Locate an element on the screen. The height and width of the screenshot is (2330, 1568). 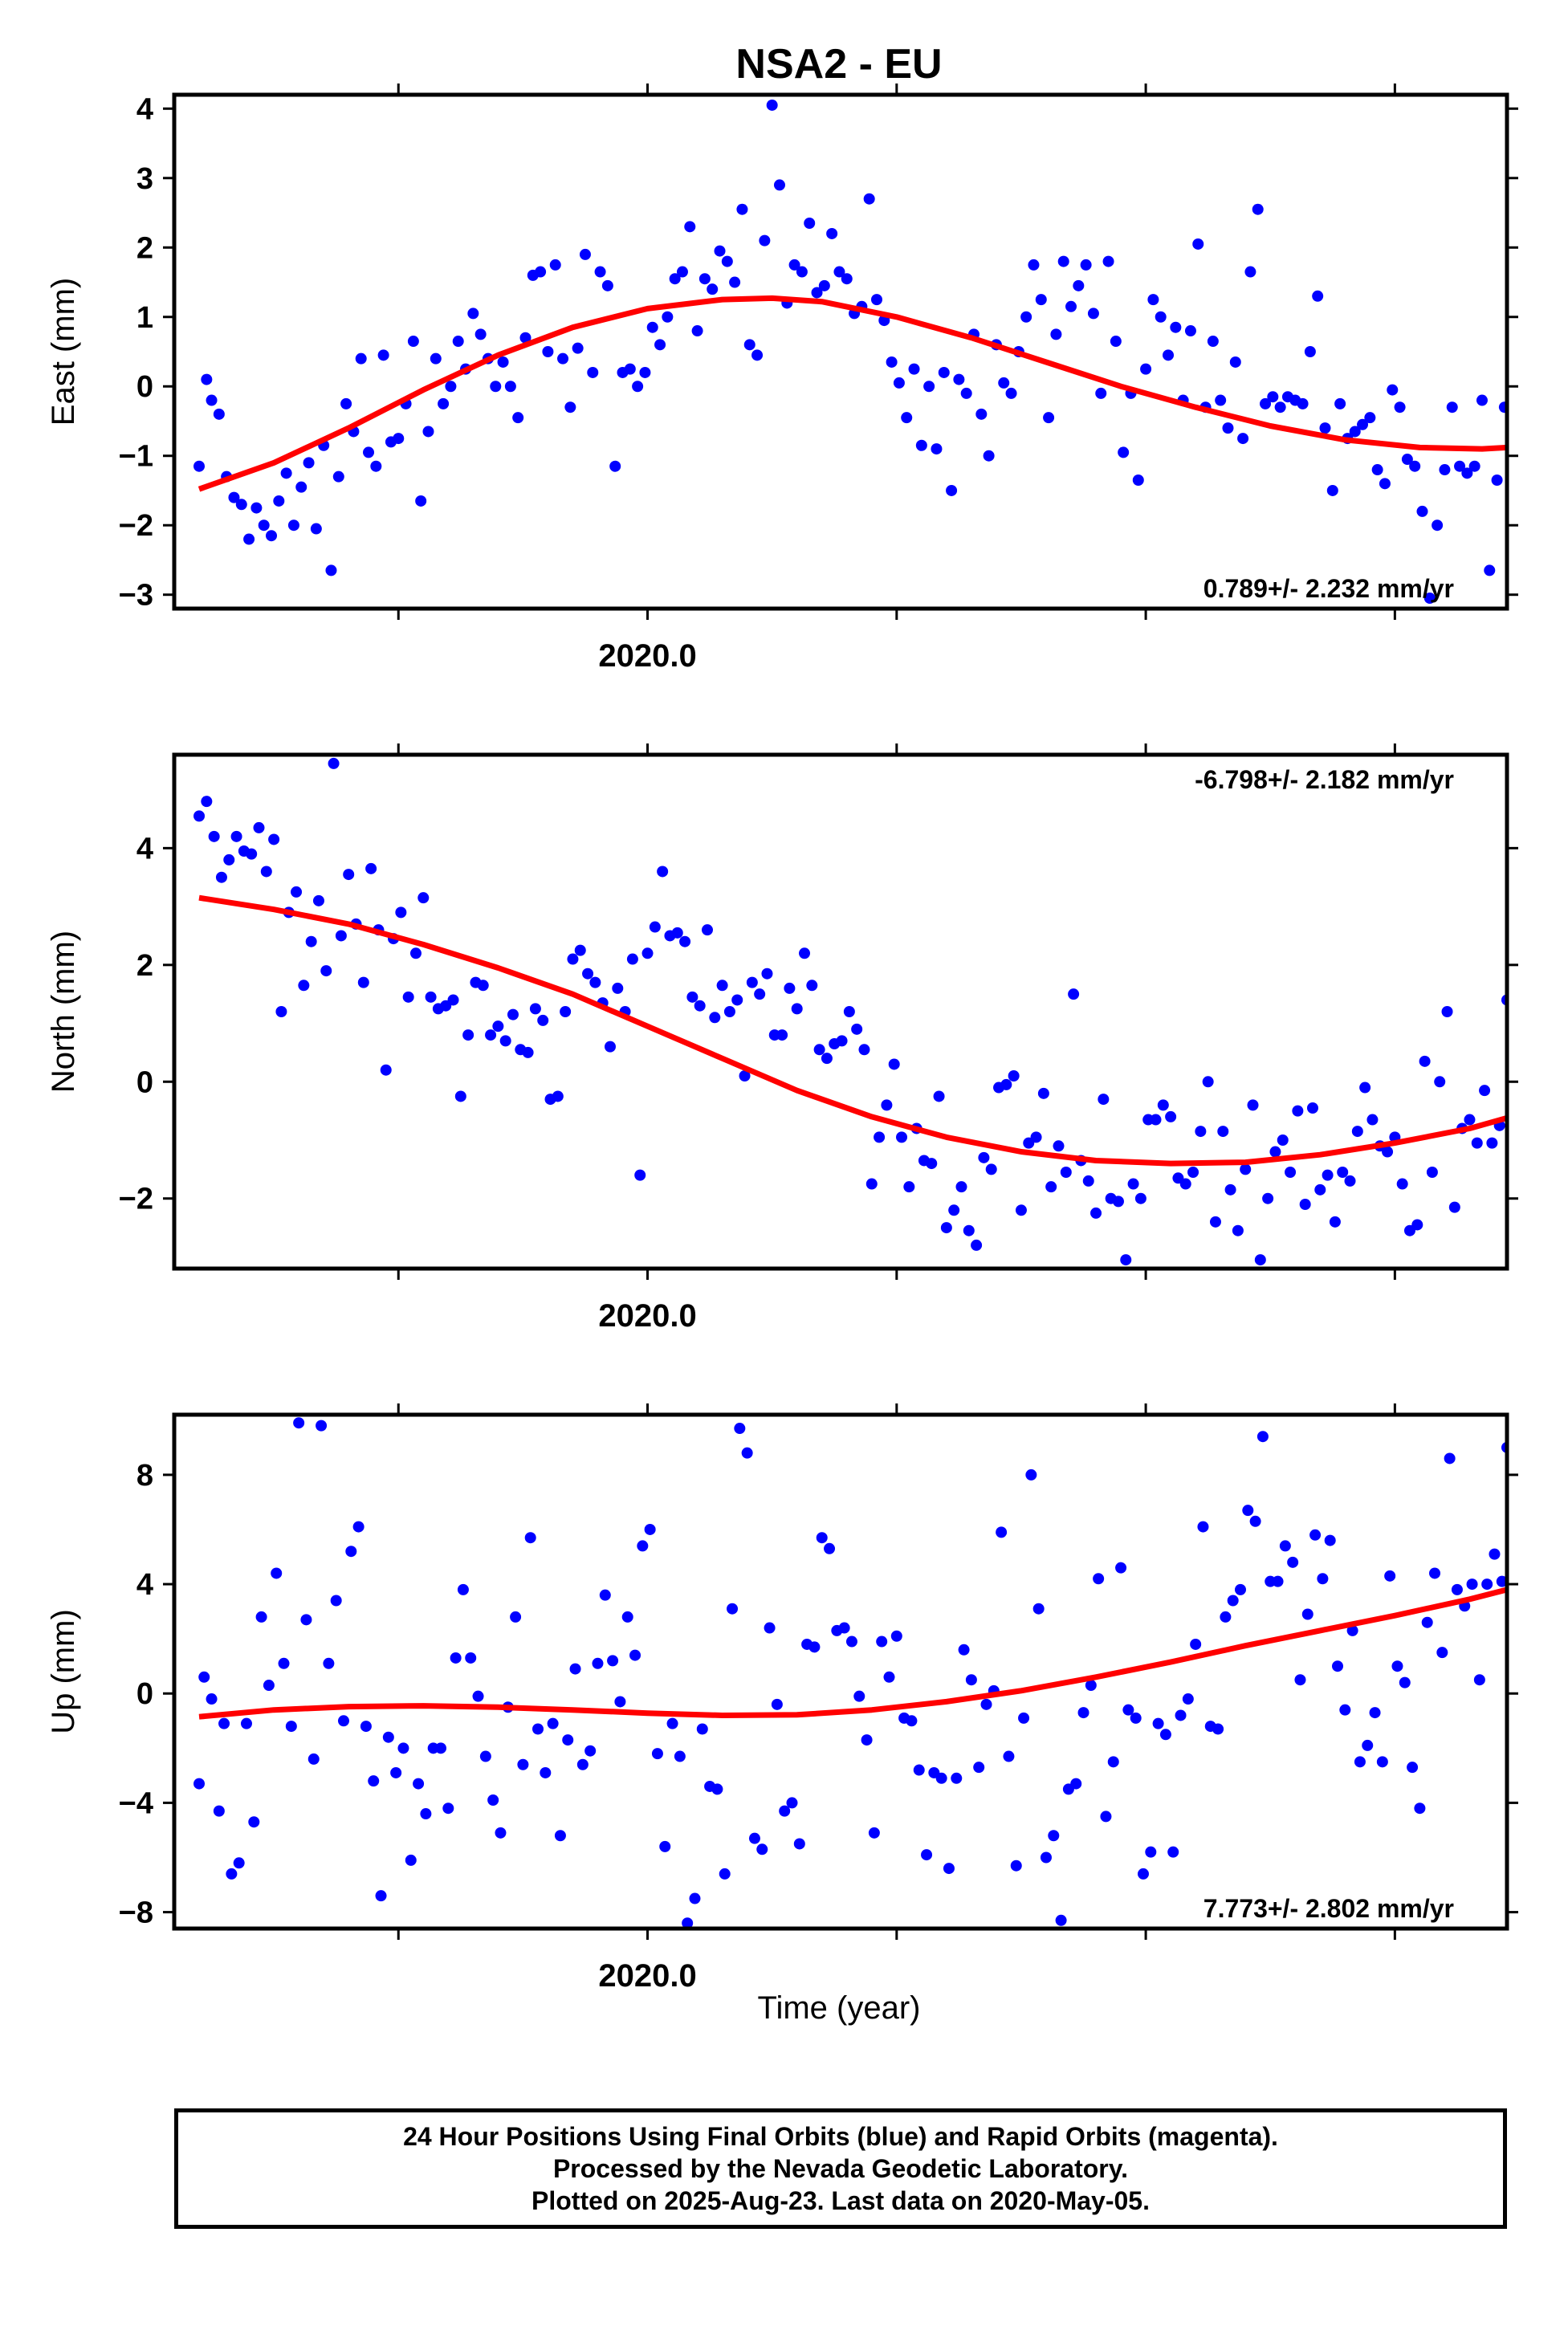
east-y-tick-label: −3 is located at coordinates (136, 596).